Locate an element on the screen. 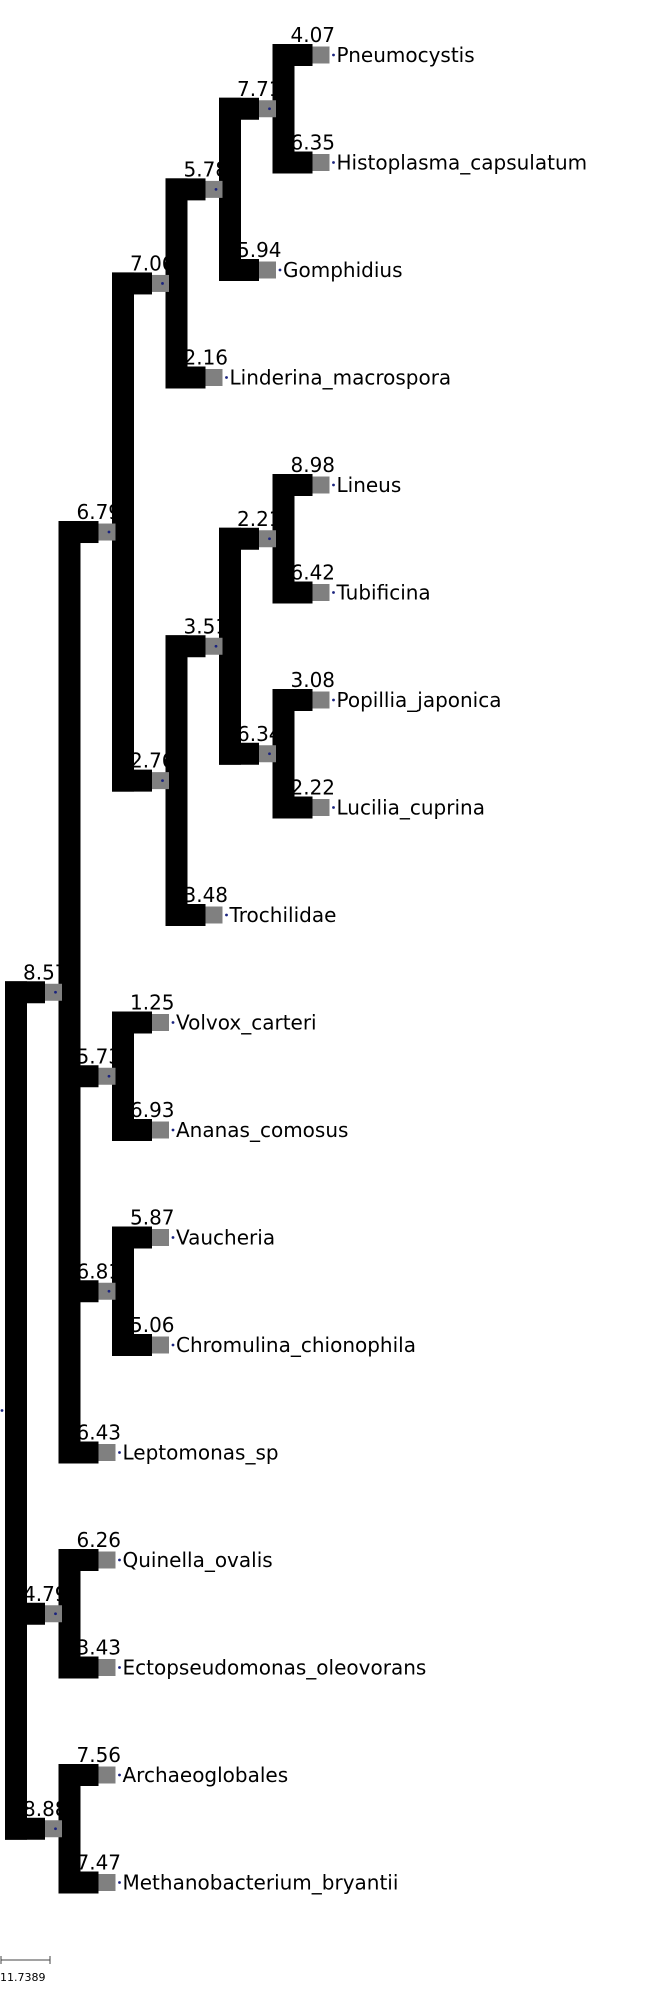  branch-value-label: 2.22 is located at coordinates (313, 788).